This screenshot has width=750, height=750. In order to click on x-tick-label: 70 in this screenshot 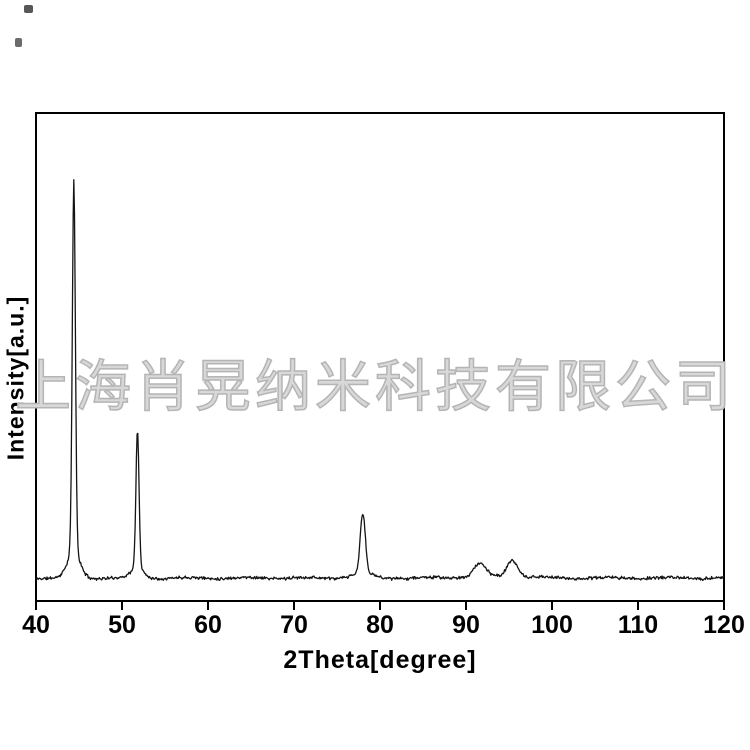, I will do `click(294, 625)`.